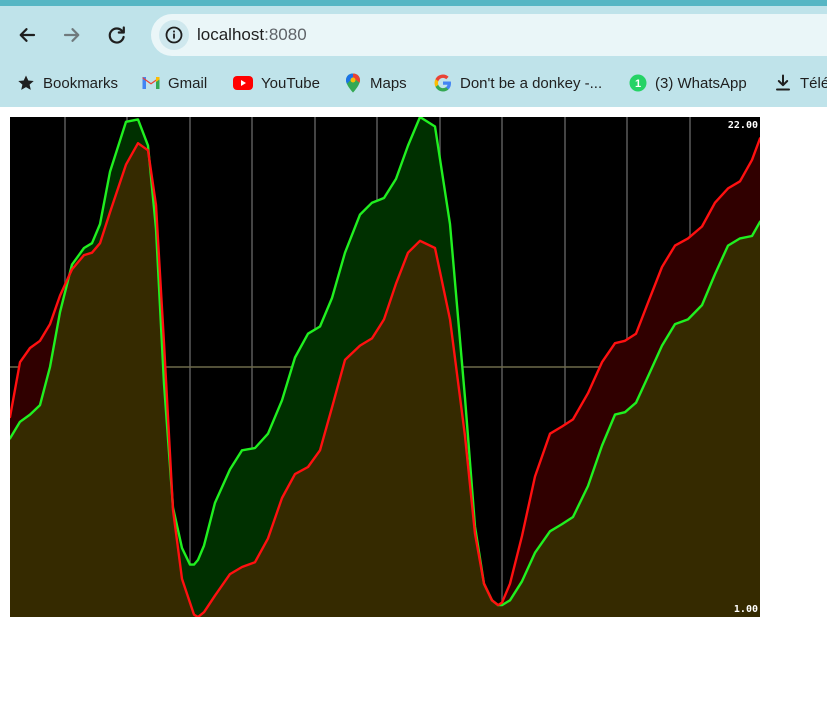  Describe the element at coordinates (443, 83) in the screenshot. I see `google-icon` at that location.